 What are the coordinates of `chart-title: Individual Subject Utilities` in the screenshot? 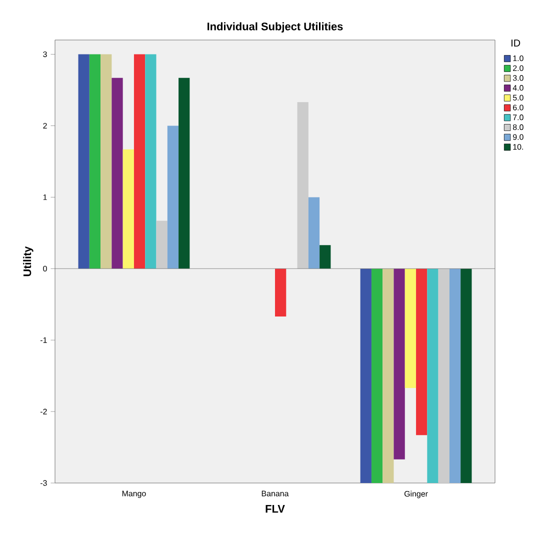 It's located at (275, 27).